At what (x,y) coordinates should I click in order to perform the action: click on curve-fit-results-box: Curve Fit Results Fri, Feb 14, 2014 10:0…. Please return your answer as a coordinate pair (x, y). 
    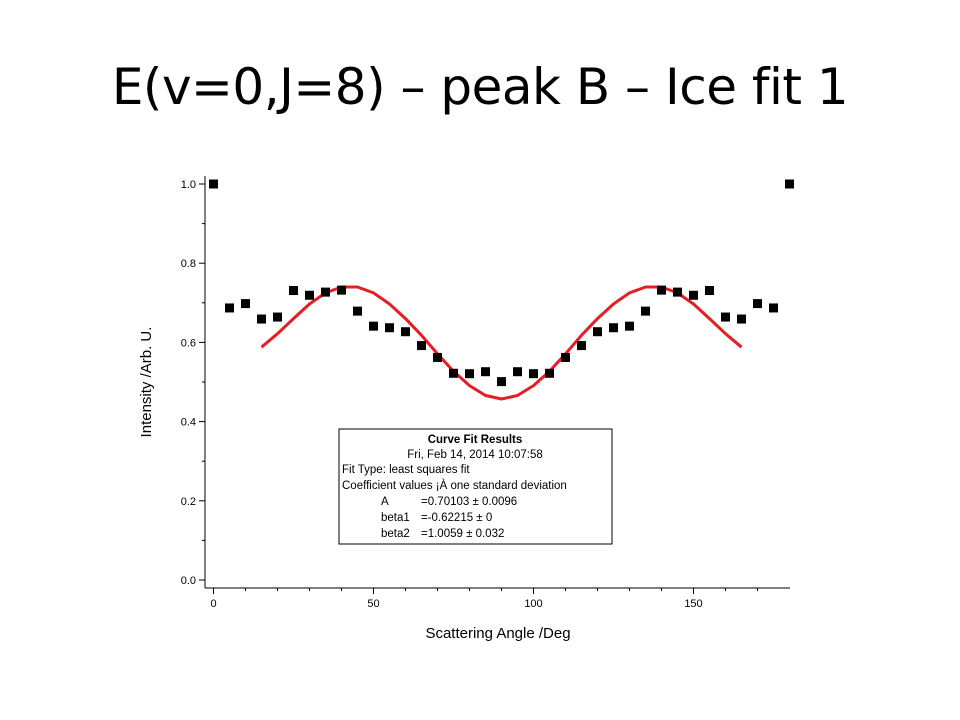
    Looking at the image, I should click on (475, 486).